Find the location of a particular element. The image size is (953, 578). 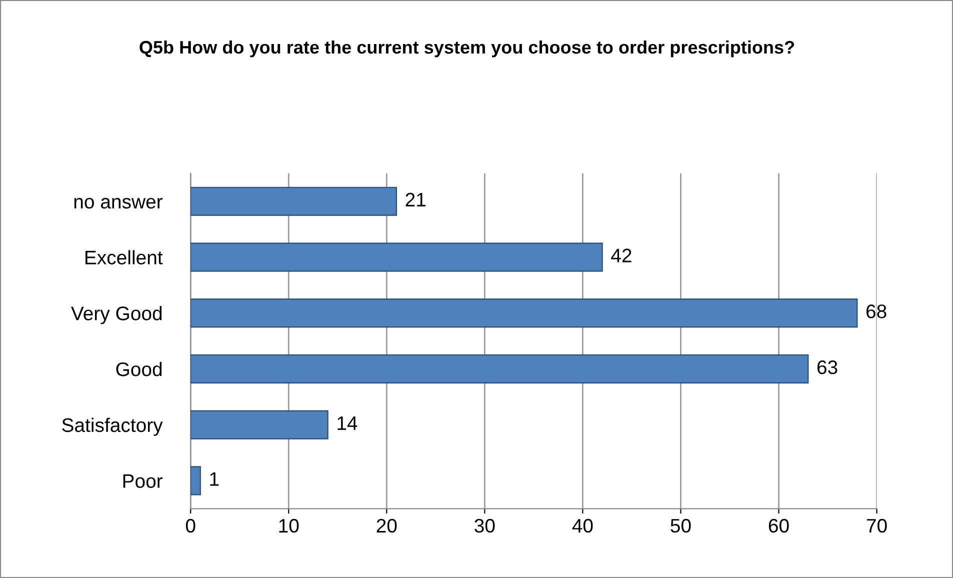

x-tick-label: 50 is located at coordinates (680, 525).